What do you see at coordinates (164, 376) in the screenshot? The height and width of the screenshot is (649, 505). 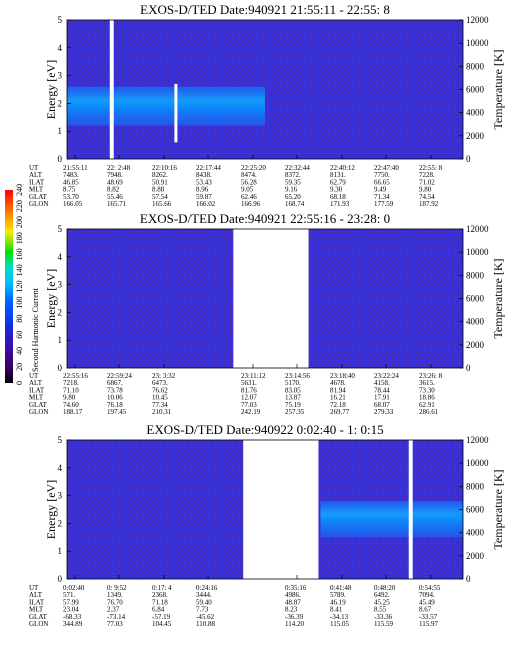 I see `orbit-cell: 23: 3:32` at bounding box center [164, 376].